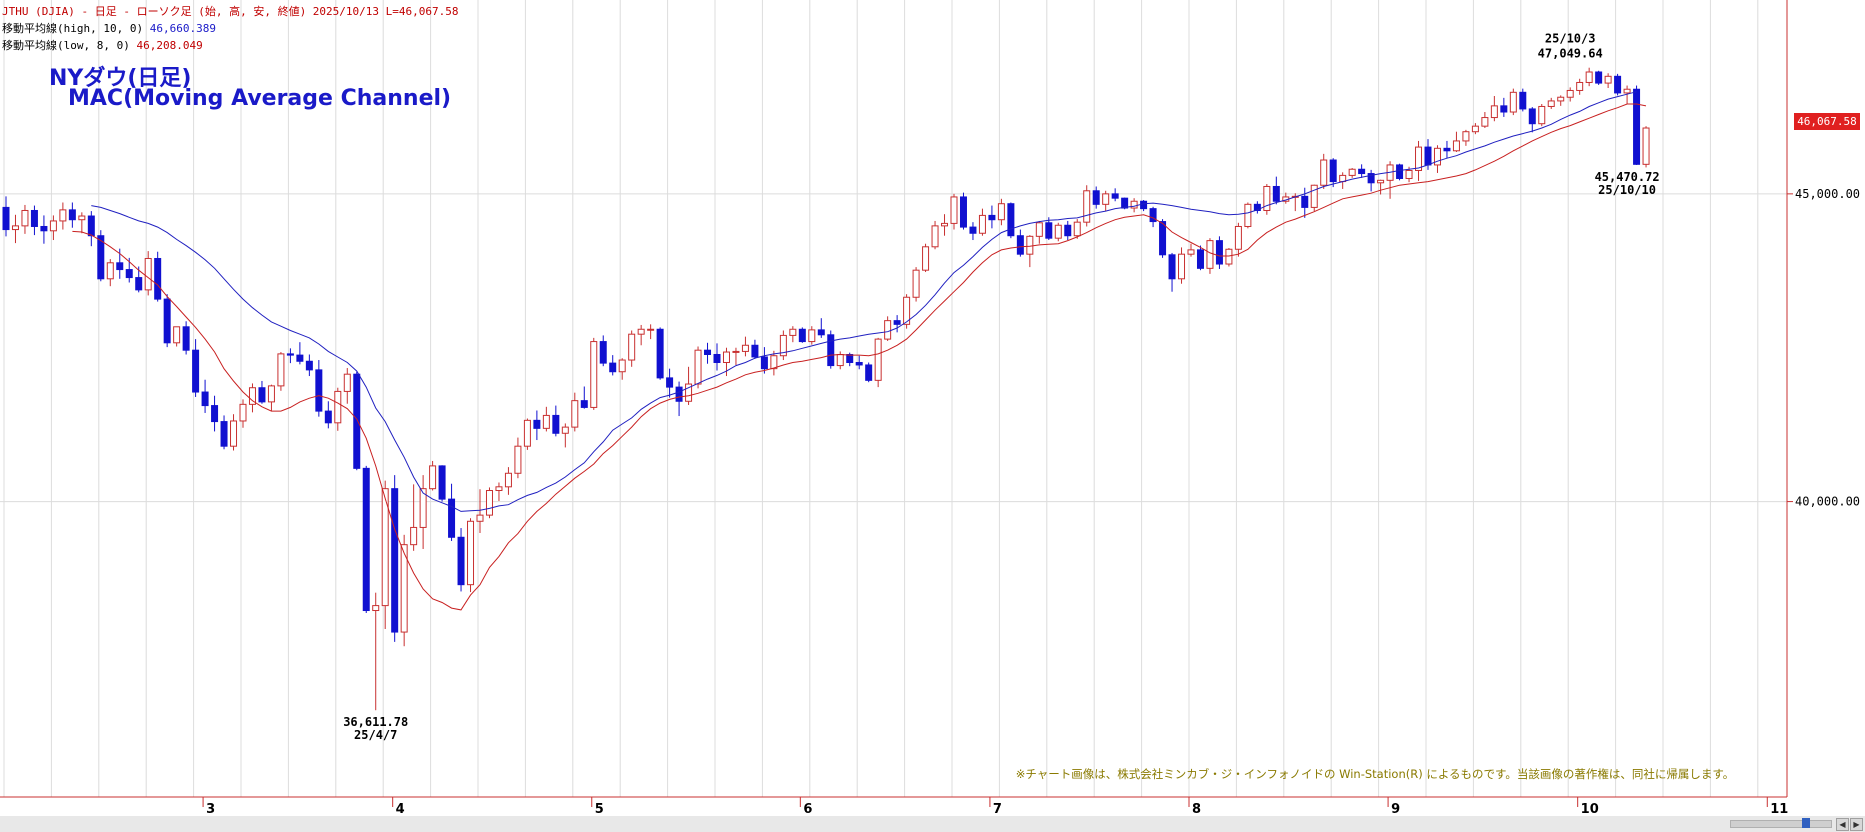 The image size is (1865, 832). Describe the element at coordinates (375, 735) in the screenshot. I see `annotation-label: 25/4/7` at that location.